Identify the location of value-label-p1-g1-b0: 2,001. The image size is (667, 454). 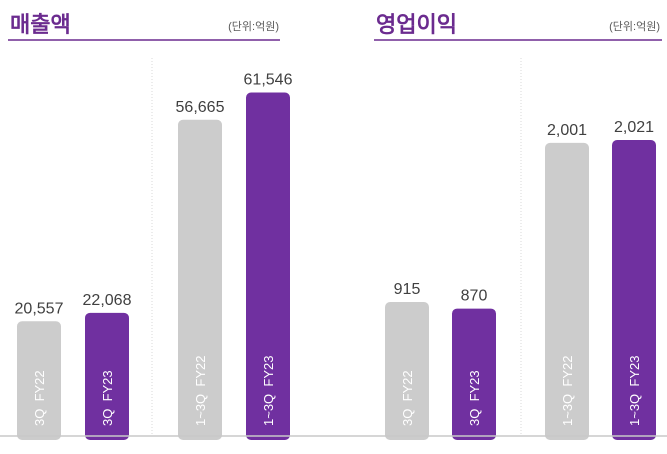
(567, 130).